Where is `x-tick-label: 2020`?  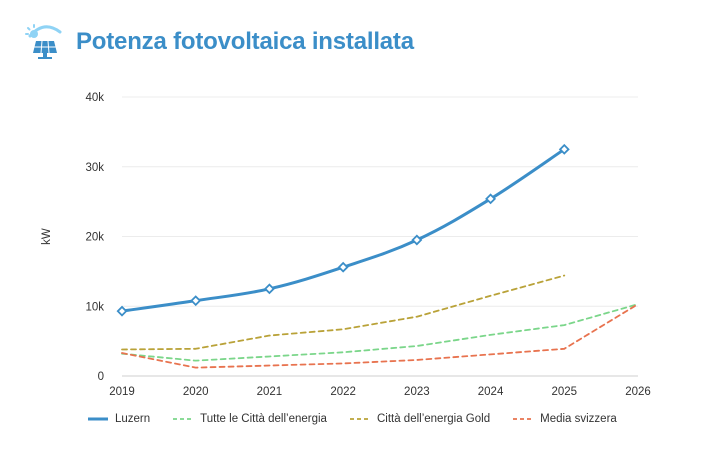
x-tick-label: 2020 is located at coordinates (196, 392).